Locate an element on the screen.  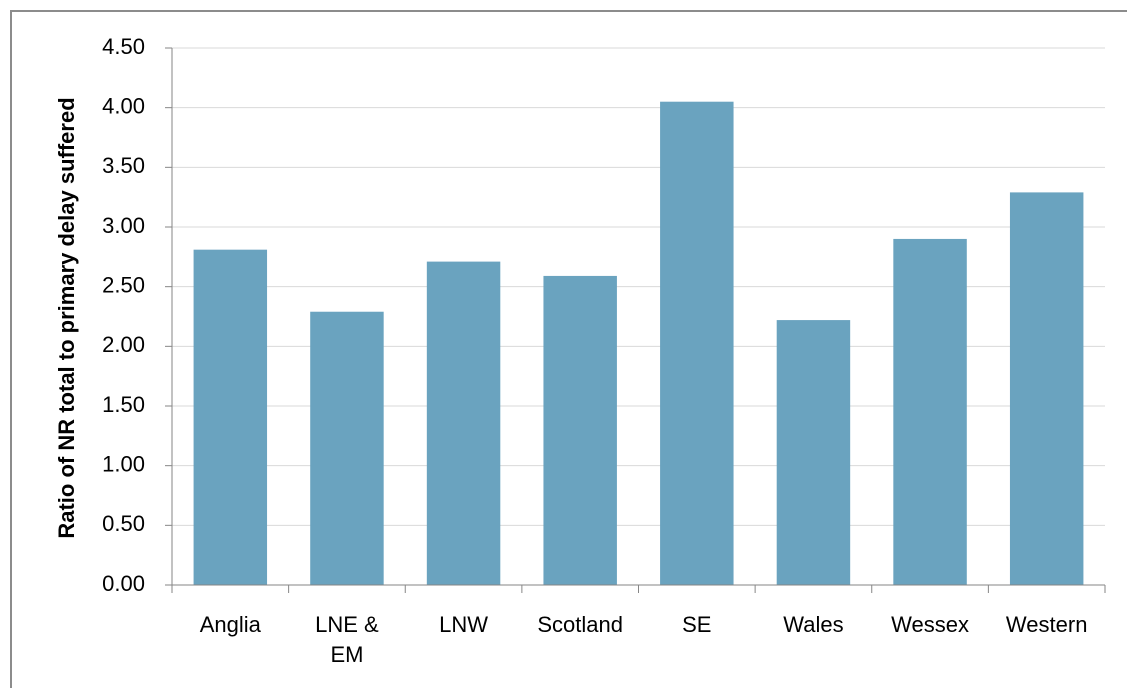
x-tick-label: Wales is located at coordinates (813, 624).